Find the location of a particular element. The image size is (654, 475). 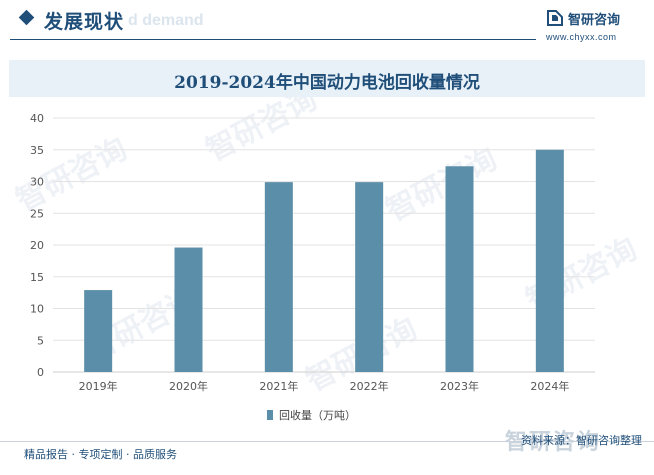

y-tick-label: 40 is located at coordinates (37, 118).